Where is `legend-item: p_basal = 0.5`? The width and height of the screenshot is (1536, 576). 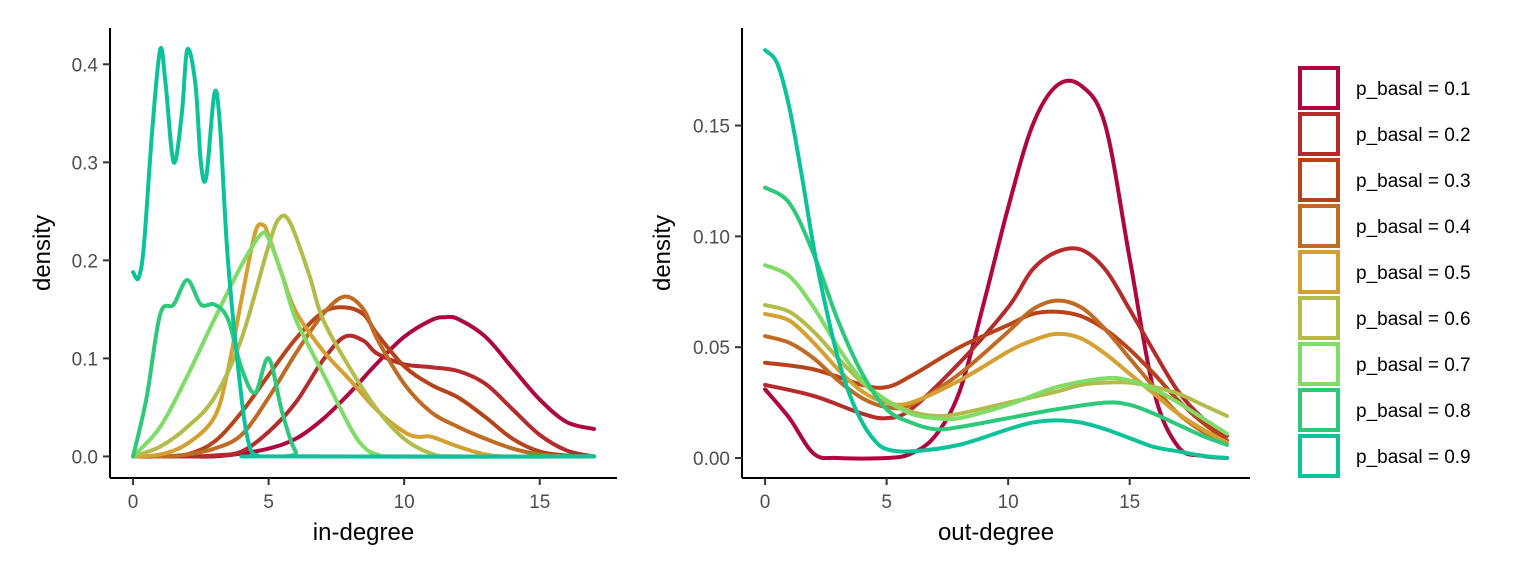 legend-item: p_basal = 0.5 is located at coordinates (1384, 272).